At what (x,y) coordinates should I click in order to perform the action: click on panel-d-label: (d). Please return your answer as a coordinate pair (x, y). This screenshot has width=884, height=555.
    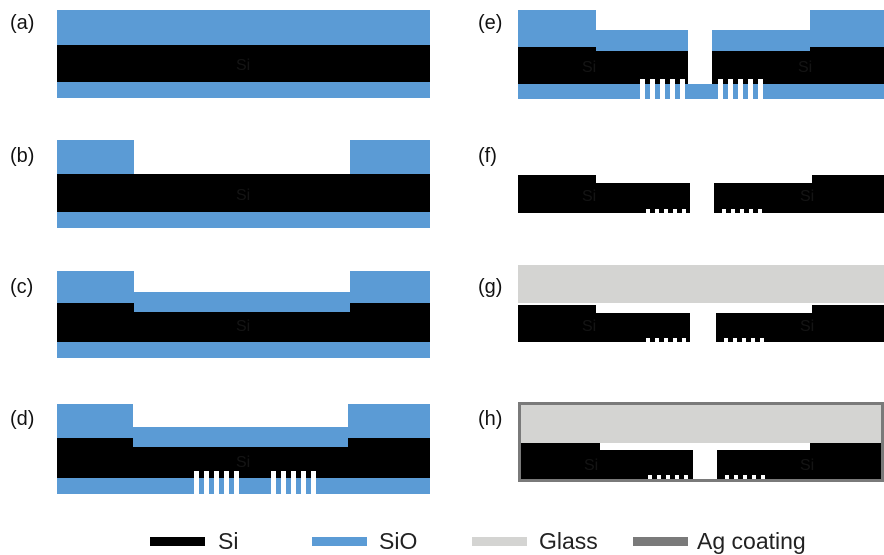
    Looking at the image, I should click on (22, 419).